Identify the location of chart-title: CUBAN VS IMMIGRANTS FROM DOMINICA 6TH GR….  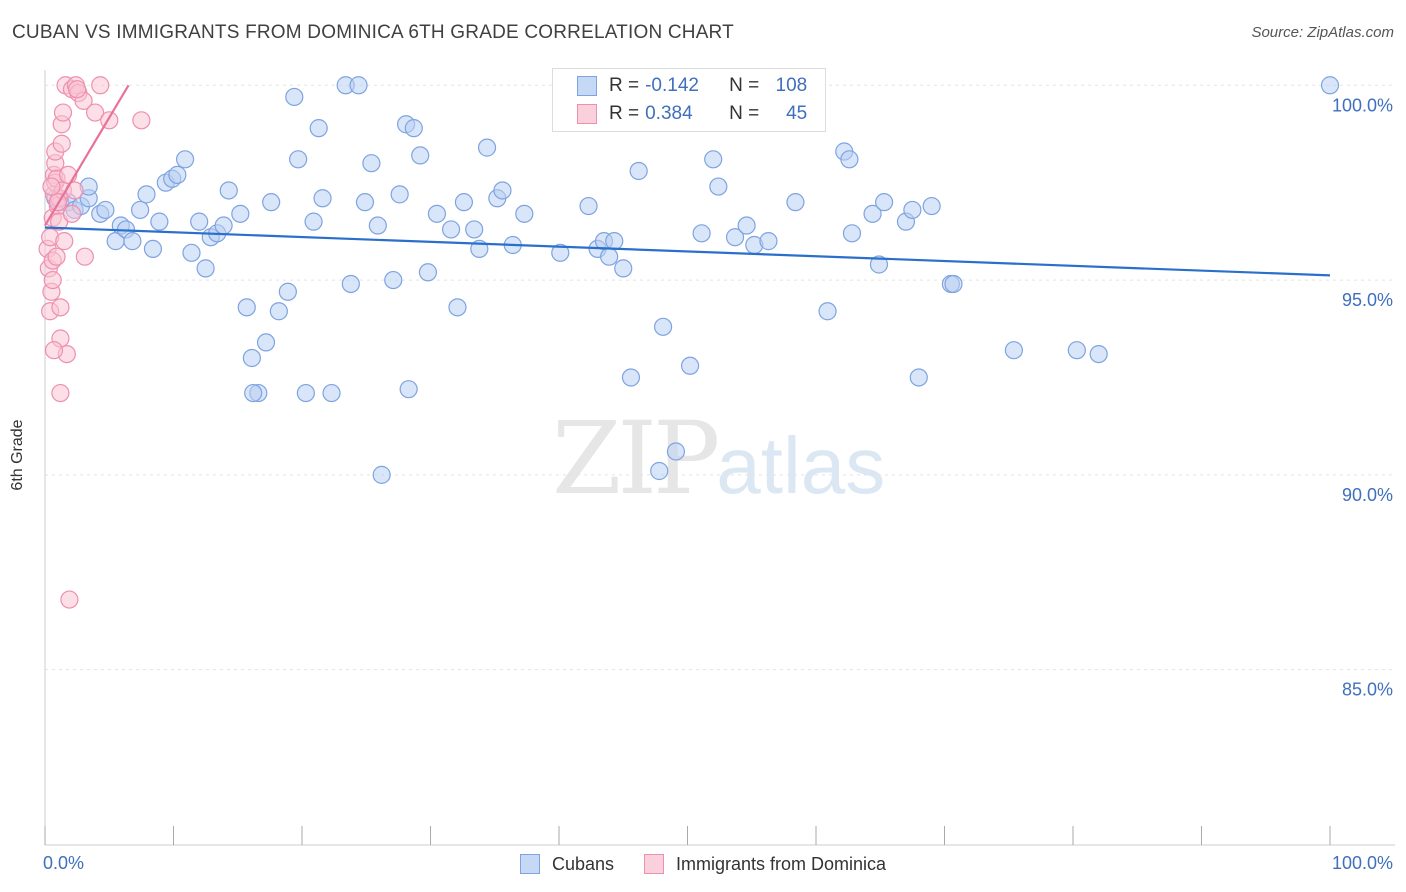
(373, 32).